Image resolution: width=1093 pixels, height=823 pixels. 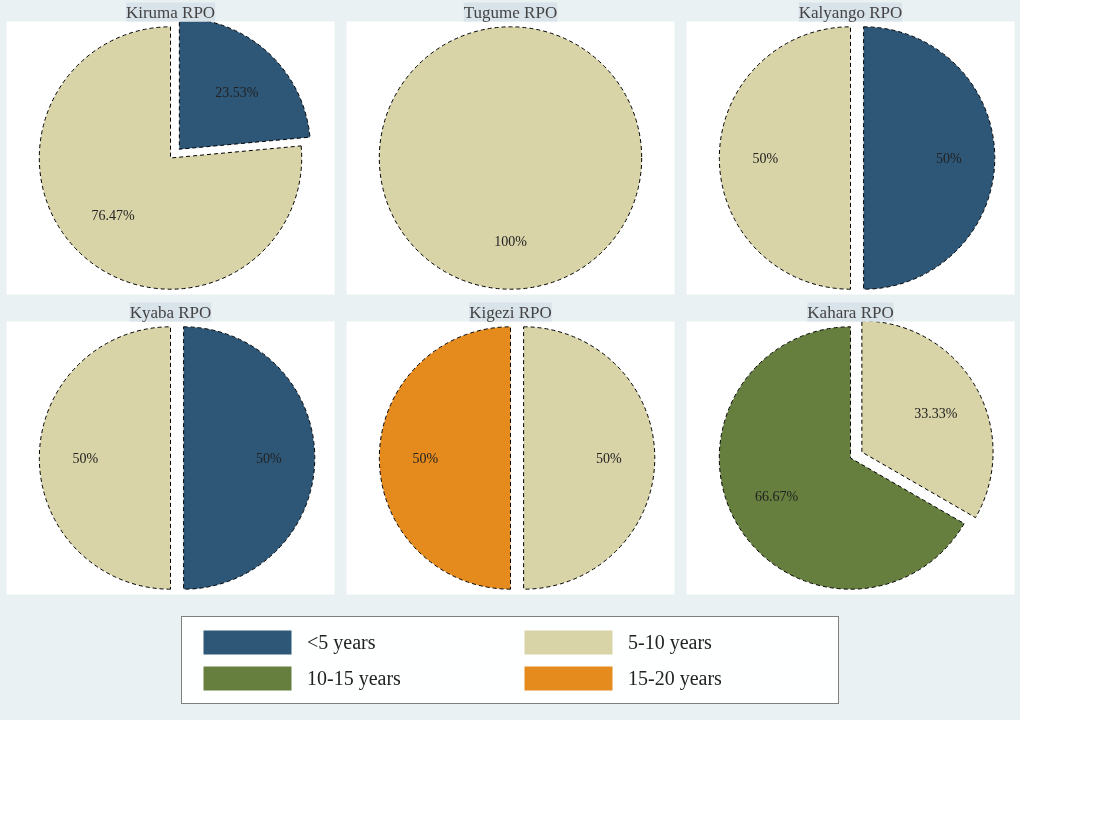 I want to click on data-label: 33.33%, so click(x=936, y=413).